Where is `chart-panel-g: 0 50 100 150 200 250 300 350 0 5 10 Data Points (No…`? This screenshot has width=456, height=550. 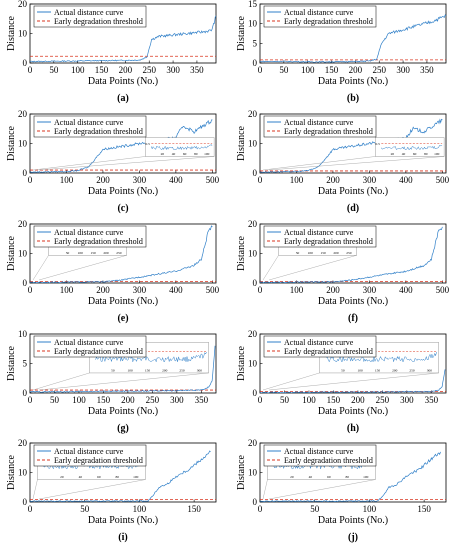
chart-panel-g: 0 50 100 150 200 250 300 350 0 5 10 Data Points (No… is located at coordinates (111, 381).